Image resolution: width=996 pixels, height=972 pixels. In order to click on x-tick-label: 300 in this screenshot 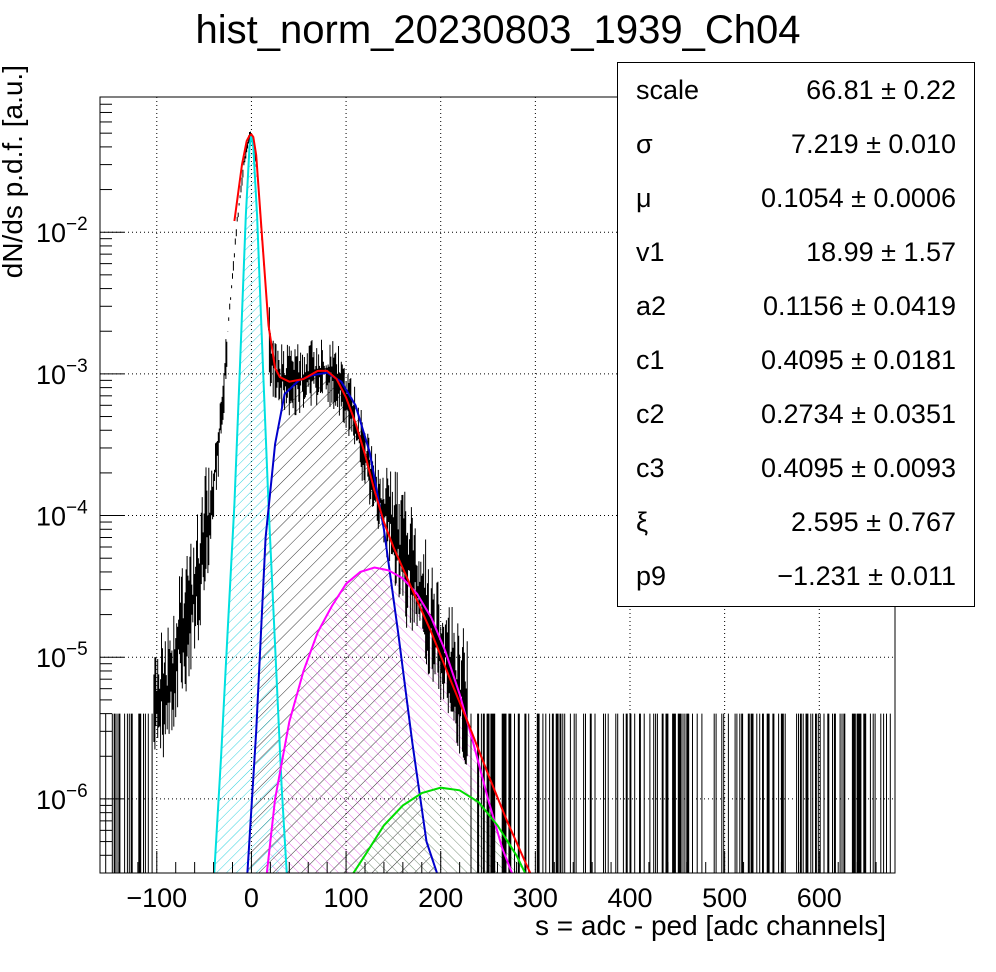, I will do `click(535, 898)`.